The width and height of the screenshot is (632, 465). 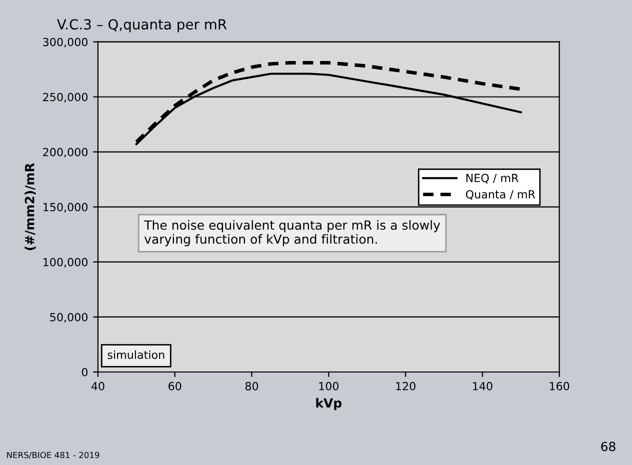 What do you see at coordinates (292, 233) in the screenshot?
I see `annotation: The noise equivalent quanta per mR is a slowly varying function of kVp and filtration.` at bounding box center [292, 233].